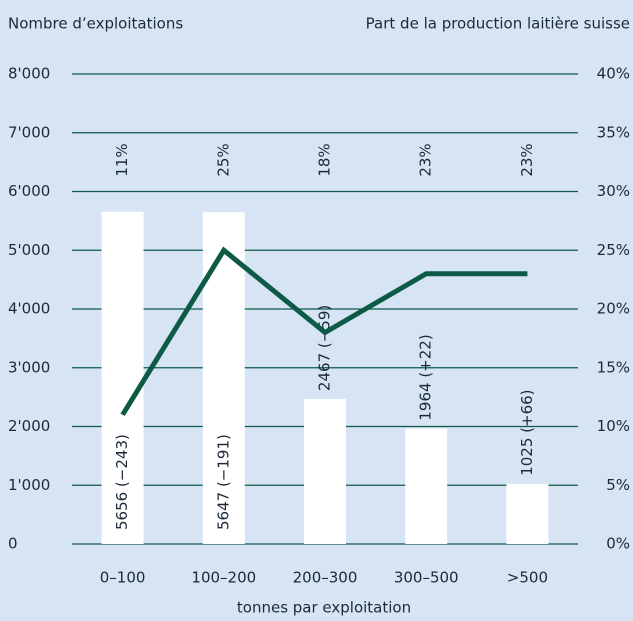  I want to click on y-tick-label: 6'000, so click(29, 191).